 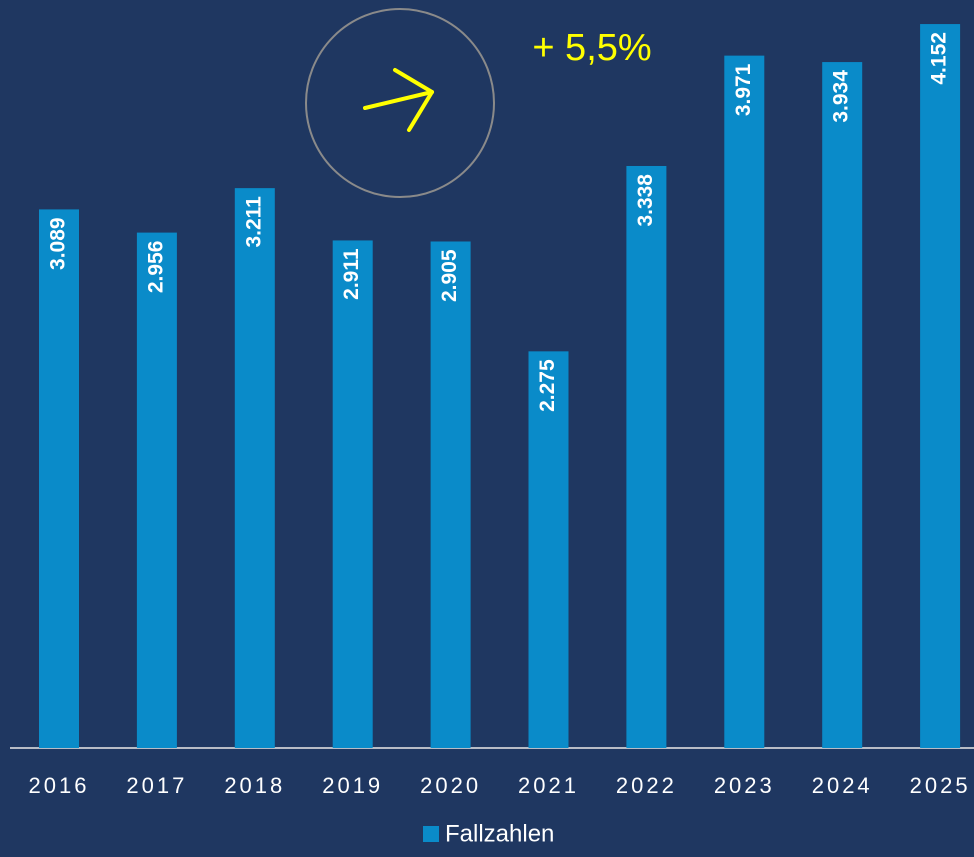 What do you see at coordinates (842, 785) in the screenshot?
I see `x-tick-label: 2024` at bounding box center [842, 785].